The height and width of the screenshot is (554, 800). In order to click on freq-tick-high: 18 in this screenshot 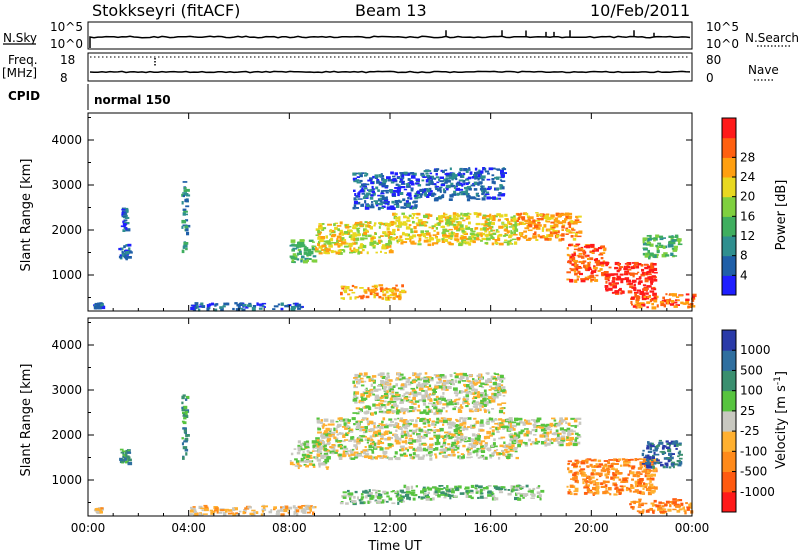, I will do `click(67, 60)`.